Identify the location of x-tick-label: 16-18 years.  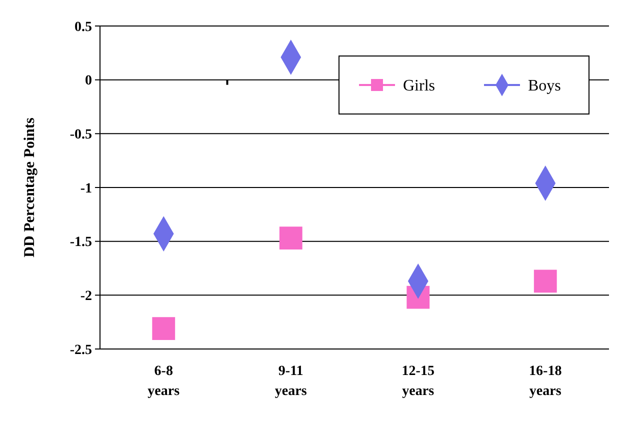
(545, 381).